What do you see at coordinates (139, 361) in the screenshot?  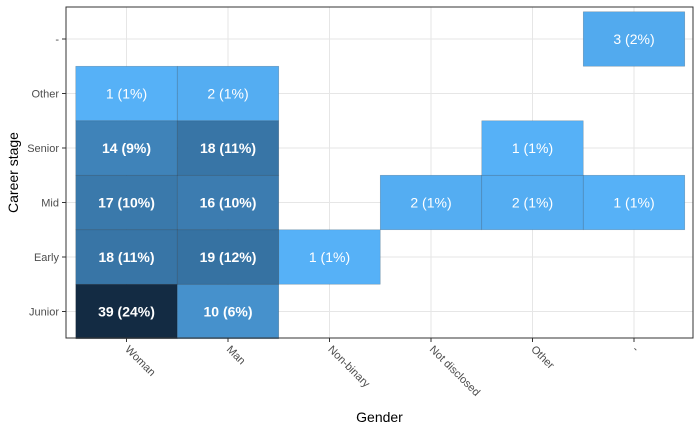 I see `x-tick-label: Woman` at bounding box center [139, 361].